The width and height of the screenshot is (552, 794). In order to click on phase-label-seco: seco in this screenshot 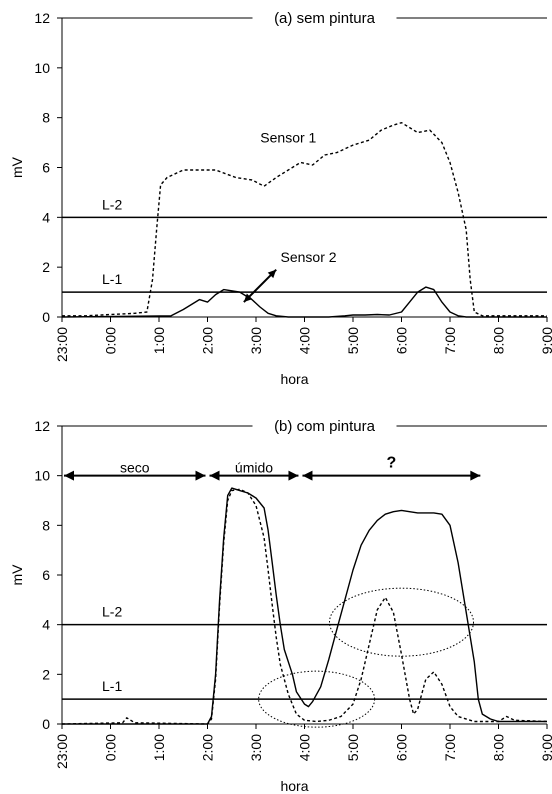, I will do `click(135, 468)`.